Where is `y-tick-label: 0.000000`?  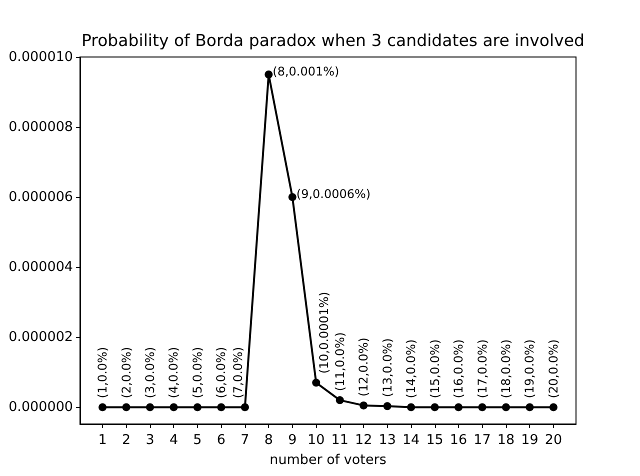
y-tick-label: 0.000000 is located at coordinates (40, 407).